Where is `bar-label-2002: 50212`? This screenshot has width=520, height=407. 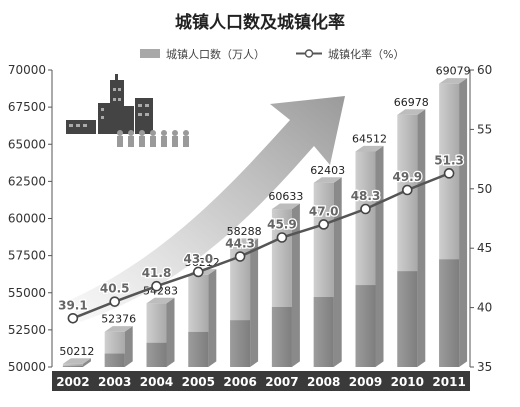
bar-label-2002: 50212 is located at coordinates (76, 351).